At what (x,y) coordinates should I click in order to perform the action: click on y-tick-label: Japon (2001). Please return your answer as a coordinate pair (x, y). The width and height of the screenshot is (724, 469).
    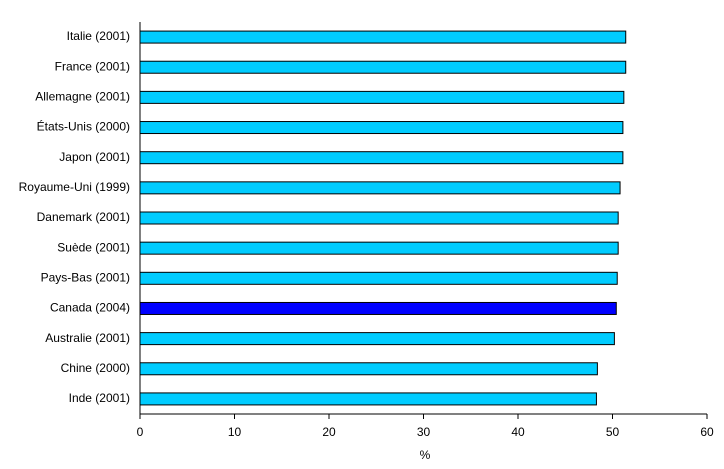
    Looking at the image, I should click on (94, 157).